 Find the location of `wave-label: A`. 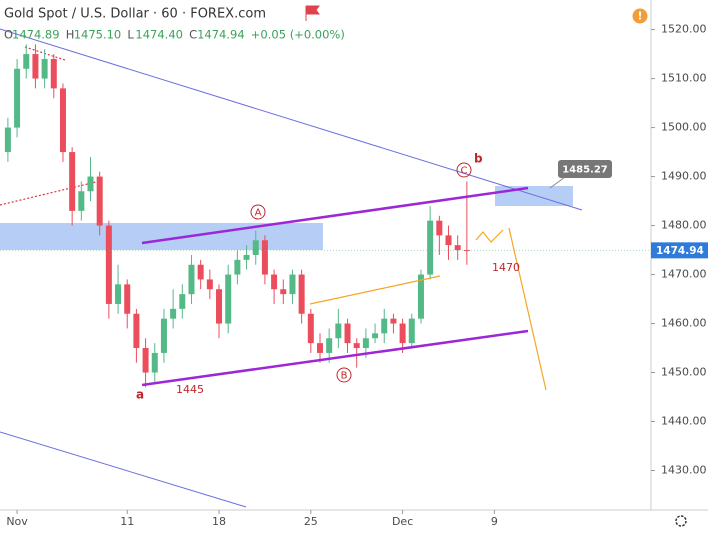

wave-label: A is located at coordinates (258, 213).